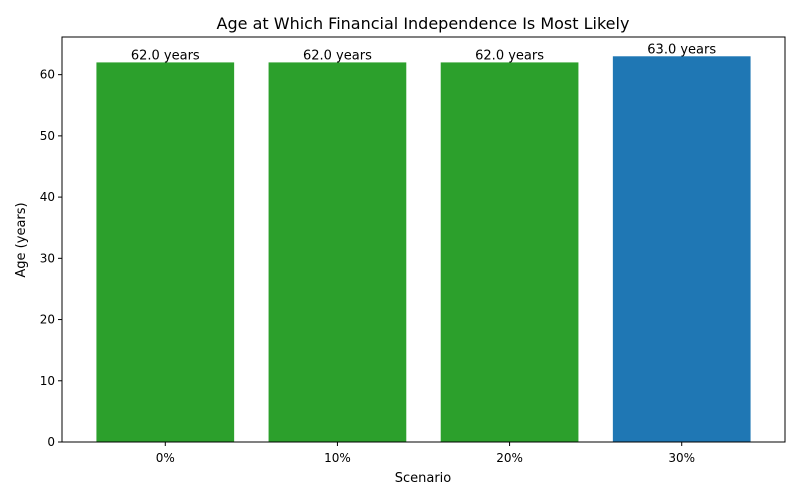 The height and width of the screenshot is (504, 800). What do you see at coordinates (51, 442) in the screenshot?
I see `y-tick-label: 0` at bounding box center [51, 442].